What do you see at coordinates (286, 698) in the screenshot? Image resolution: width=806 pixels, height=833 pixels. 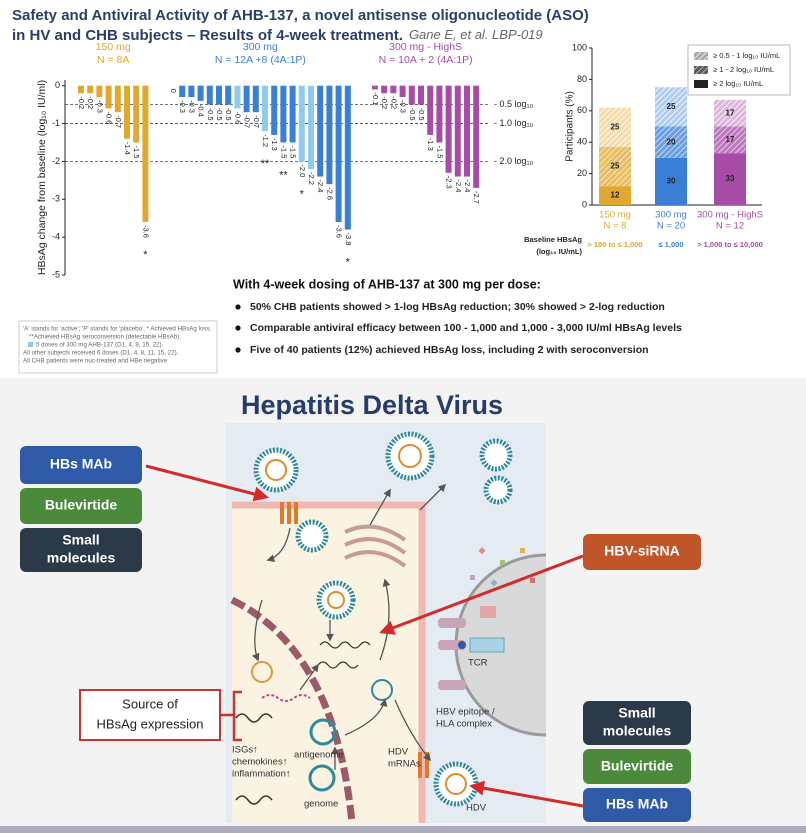 I see `cccdna` at bounding box center [286, 698].